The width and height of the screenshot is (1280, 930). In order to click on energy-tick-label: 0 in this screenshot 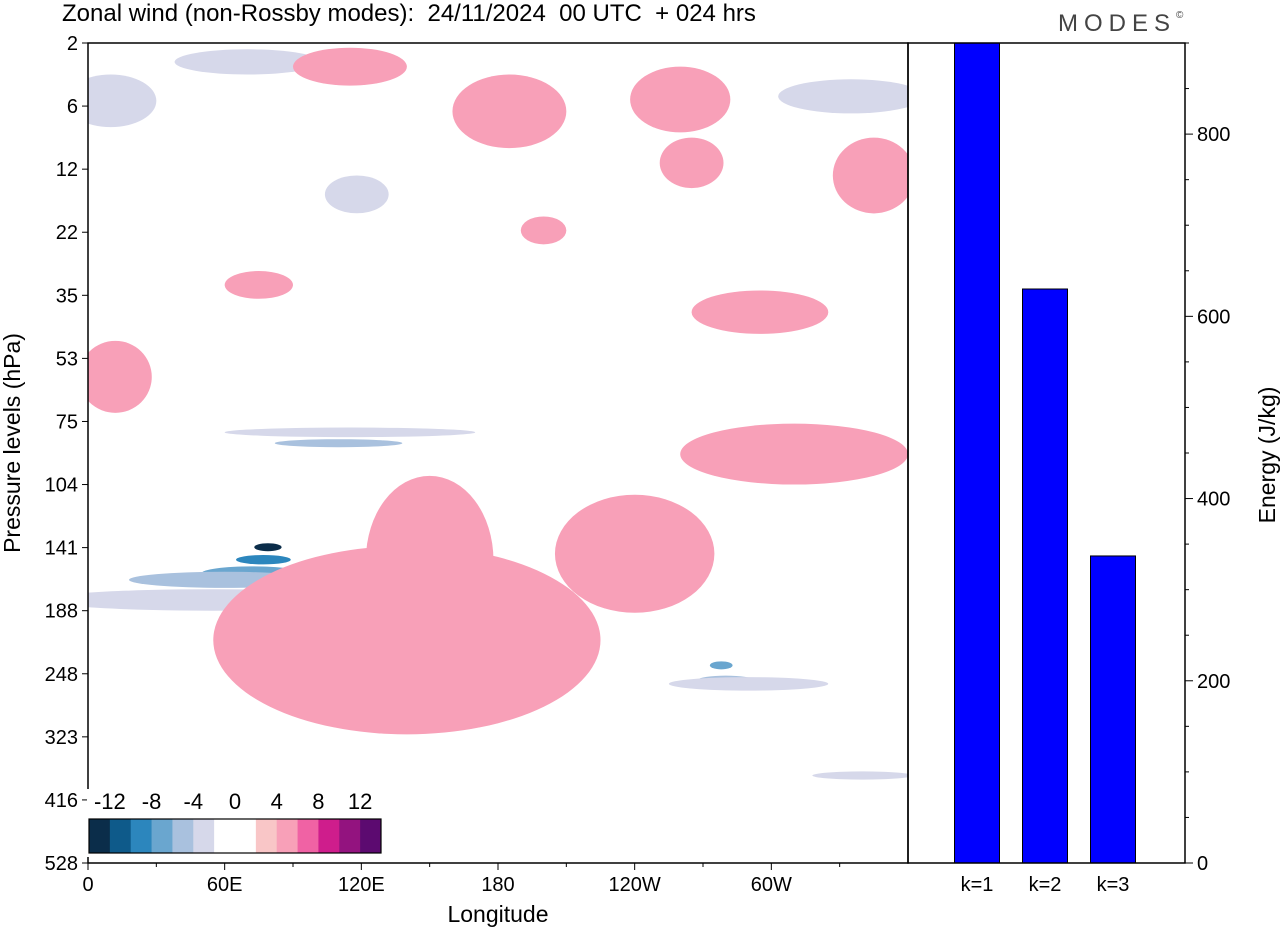, I will do `click(1202, 864)`.